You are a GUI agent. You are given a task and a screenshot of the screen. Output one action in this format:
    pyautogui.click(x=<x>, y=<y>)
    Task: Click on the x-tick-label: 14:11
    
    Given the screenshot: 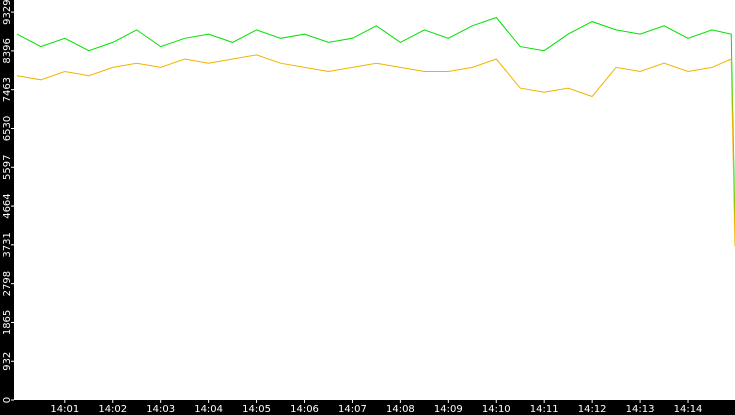 What is the action you would take?
    pyautogui.click(x=544, y=409)
    